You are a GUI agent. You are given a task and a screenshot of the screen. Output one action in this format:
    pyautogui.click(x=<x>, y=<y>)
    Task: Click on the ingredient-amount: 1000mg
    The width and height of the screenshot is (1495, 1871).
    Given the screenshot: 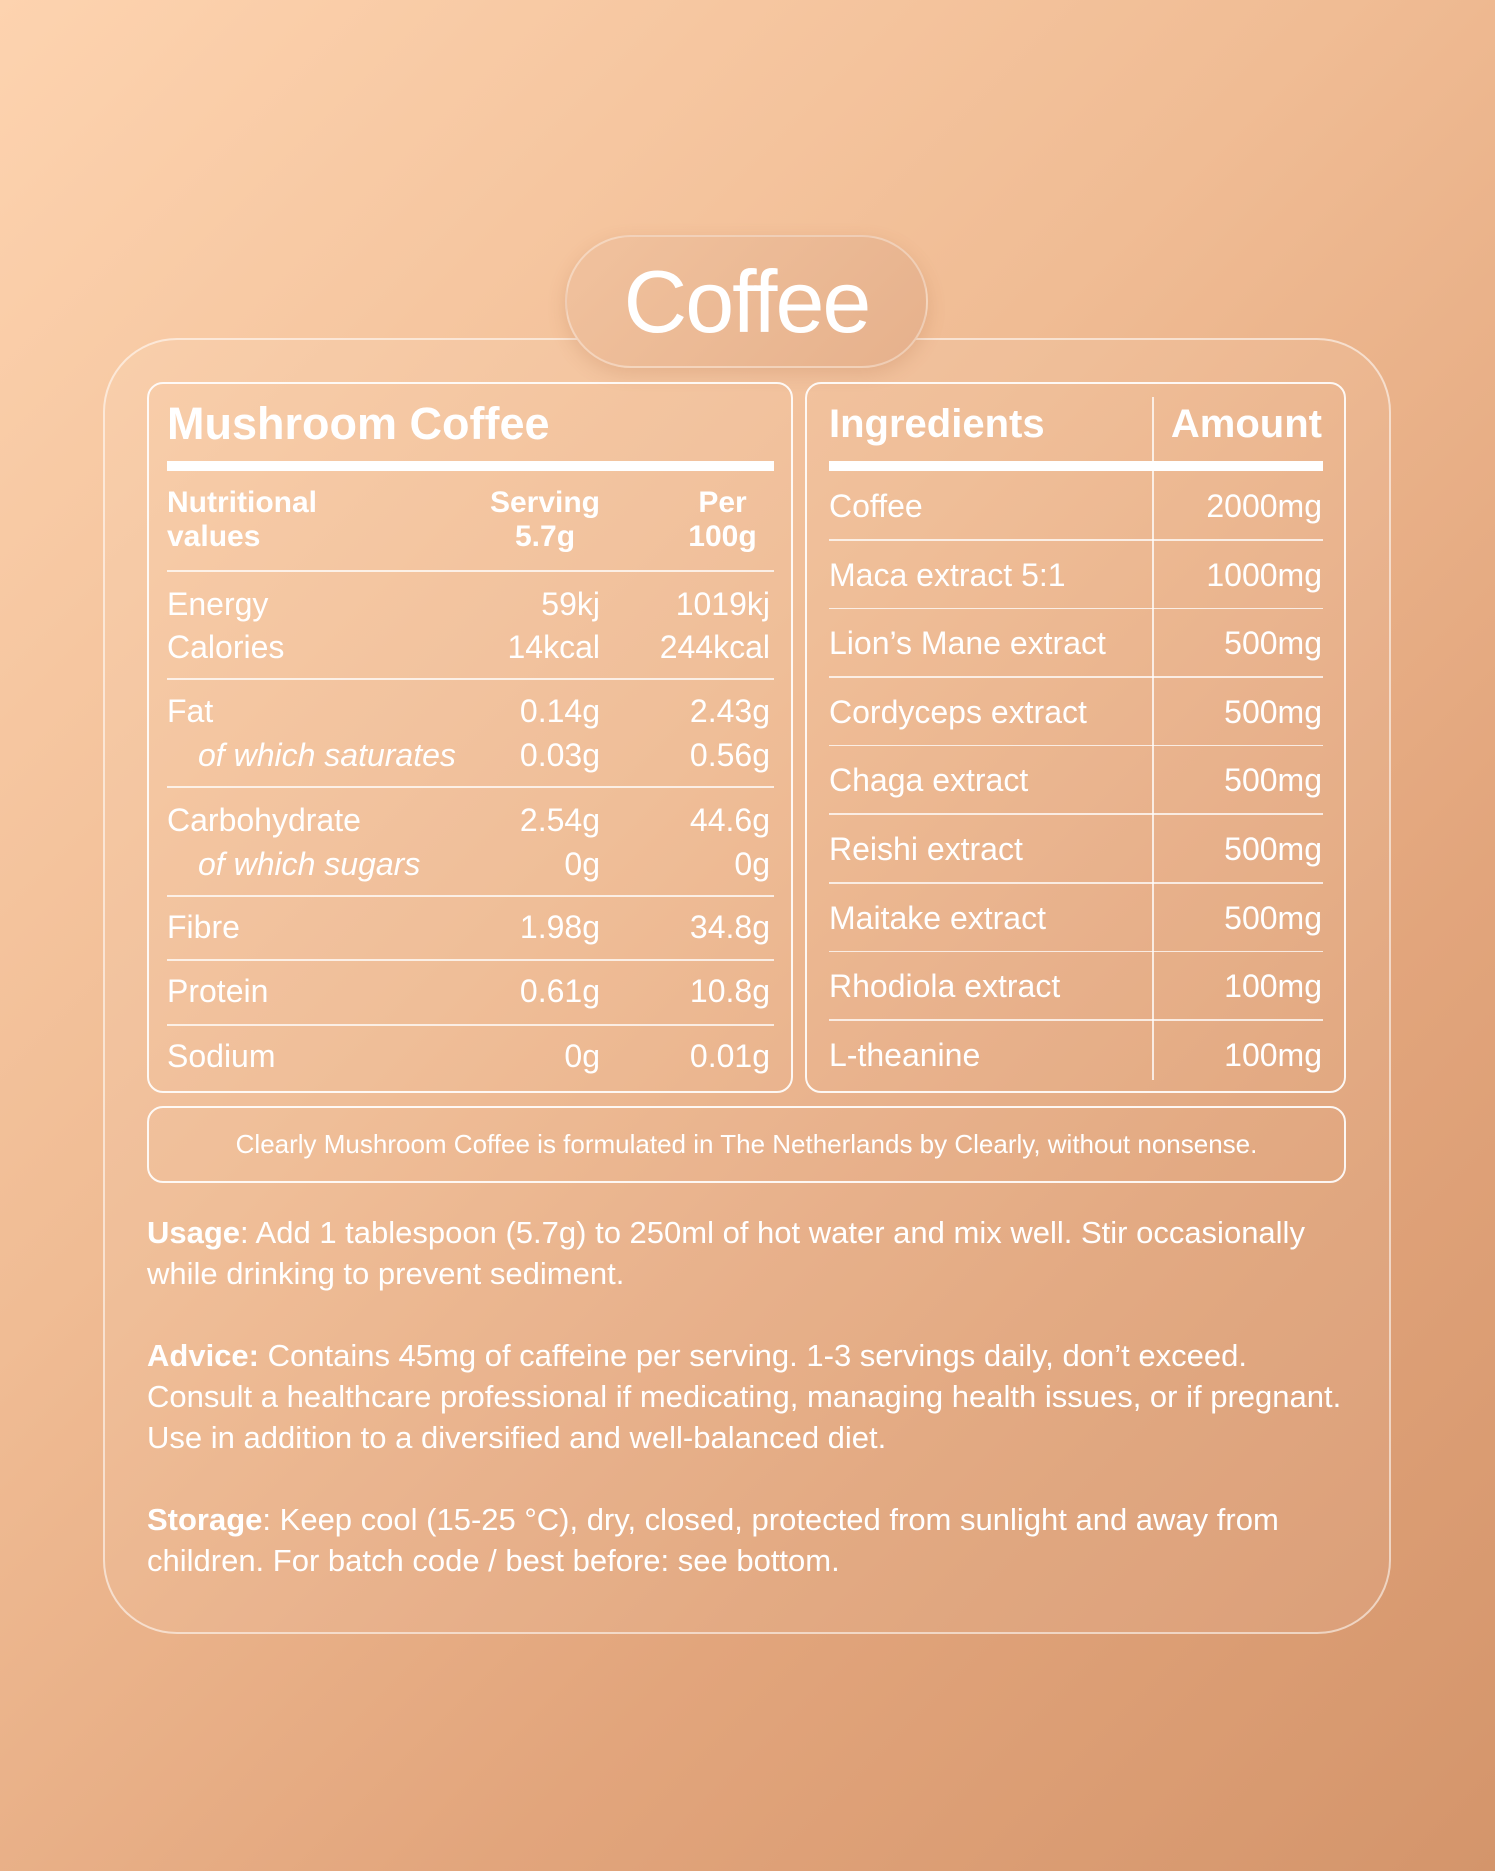 What is the action you would take?
    pyautogui.click(x=1264, y=574)
    